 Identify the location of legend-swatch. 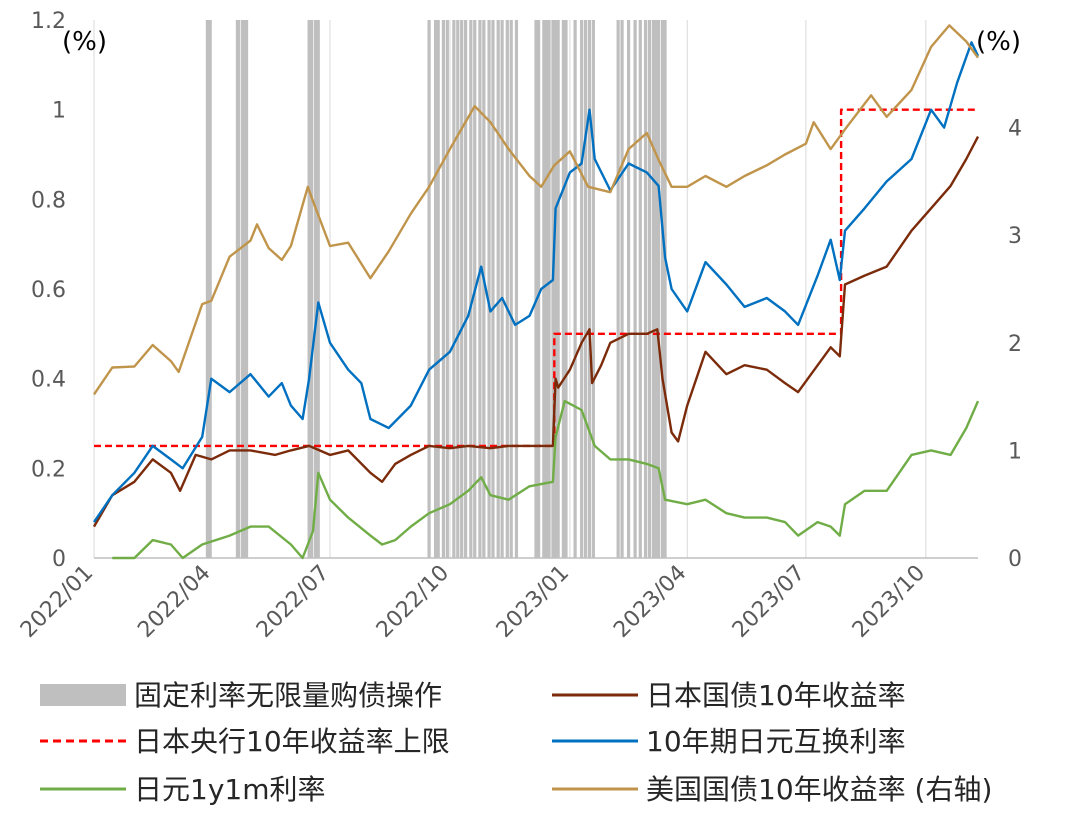
(83, 695).